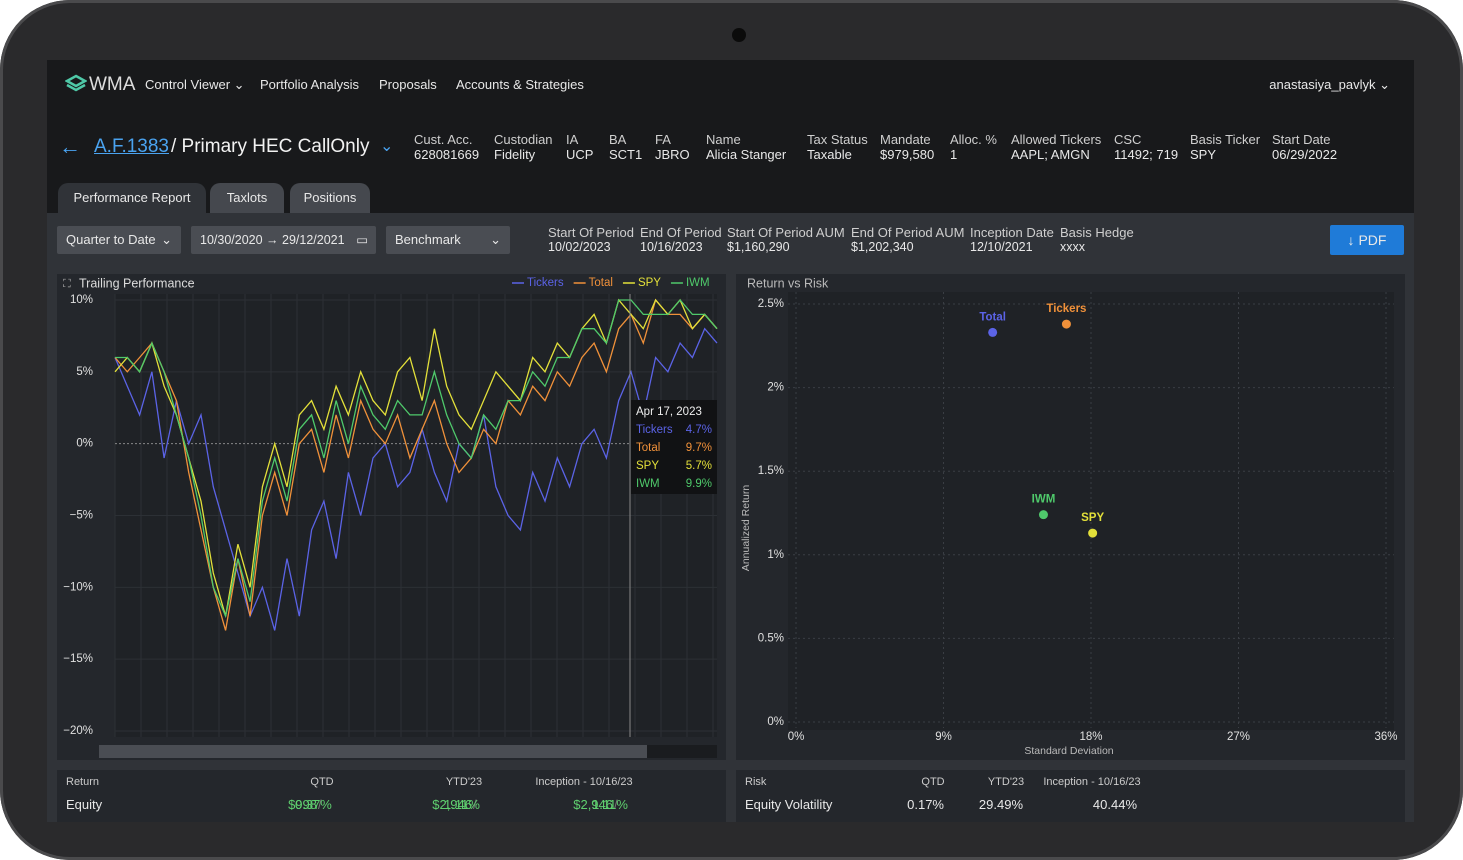  I want to click on y-tick-label: 0.5%, so click(771, 638).